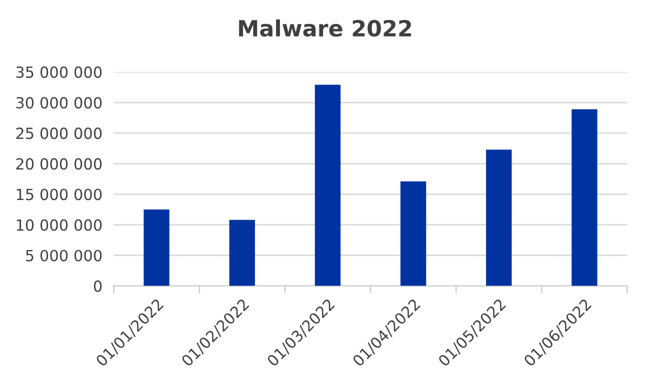  What do you see at coordinates (98, 286) in the screenshot?
I see `y-tick-label: 0` at bounding box center [98, 286].